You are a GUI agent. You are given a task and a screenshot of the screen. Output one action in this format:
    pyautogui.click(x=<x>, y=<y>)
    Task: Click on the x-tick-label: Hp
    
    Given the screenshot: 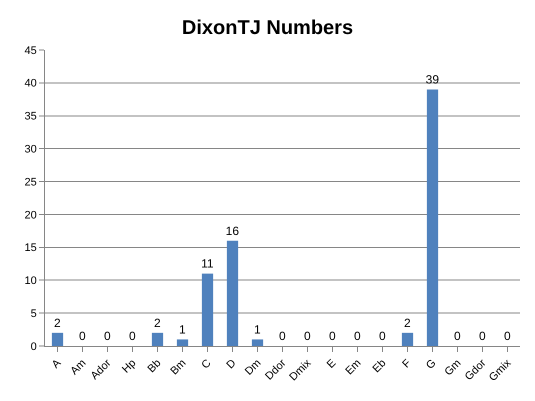 What is the action you would take?
    pyautogui.click(x=129, y=366)
    